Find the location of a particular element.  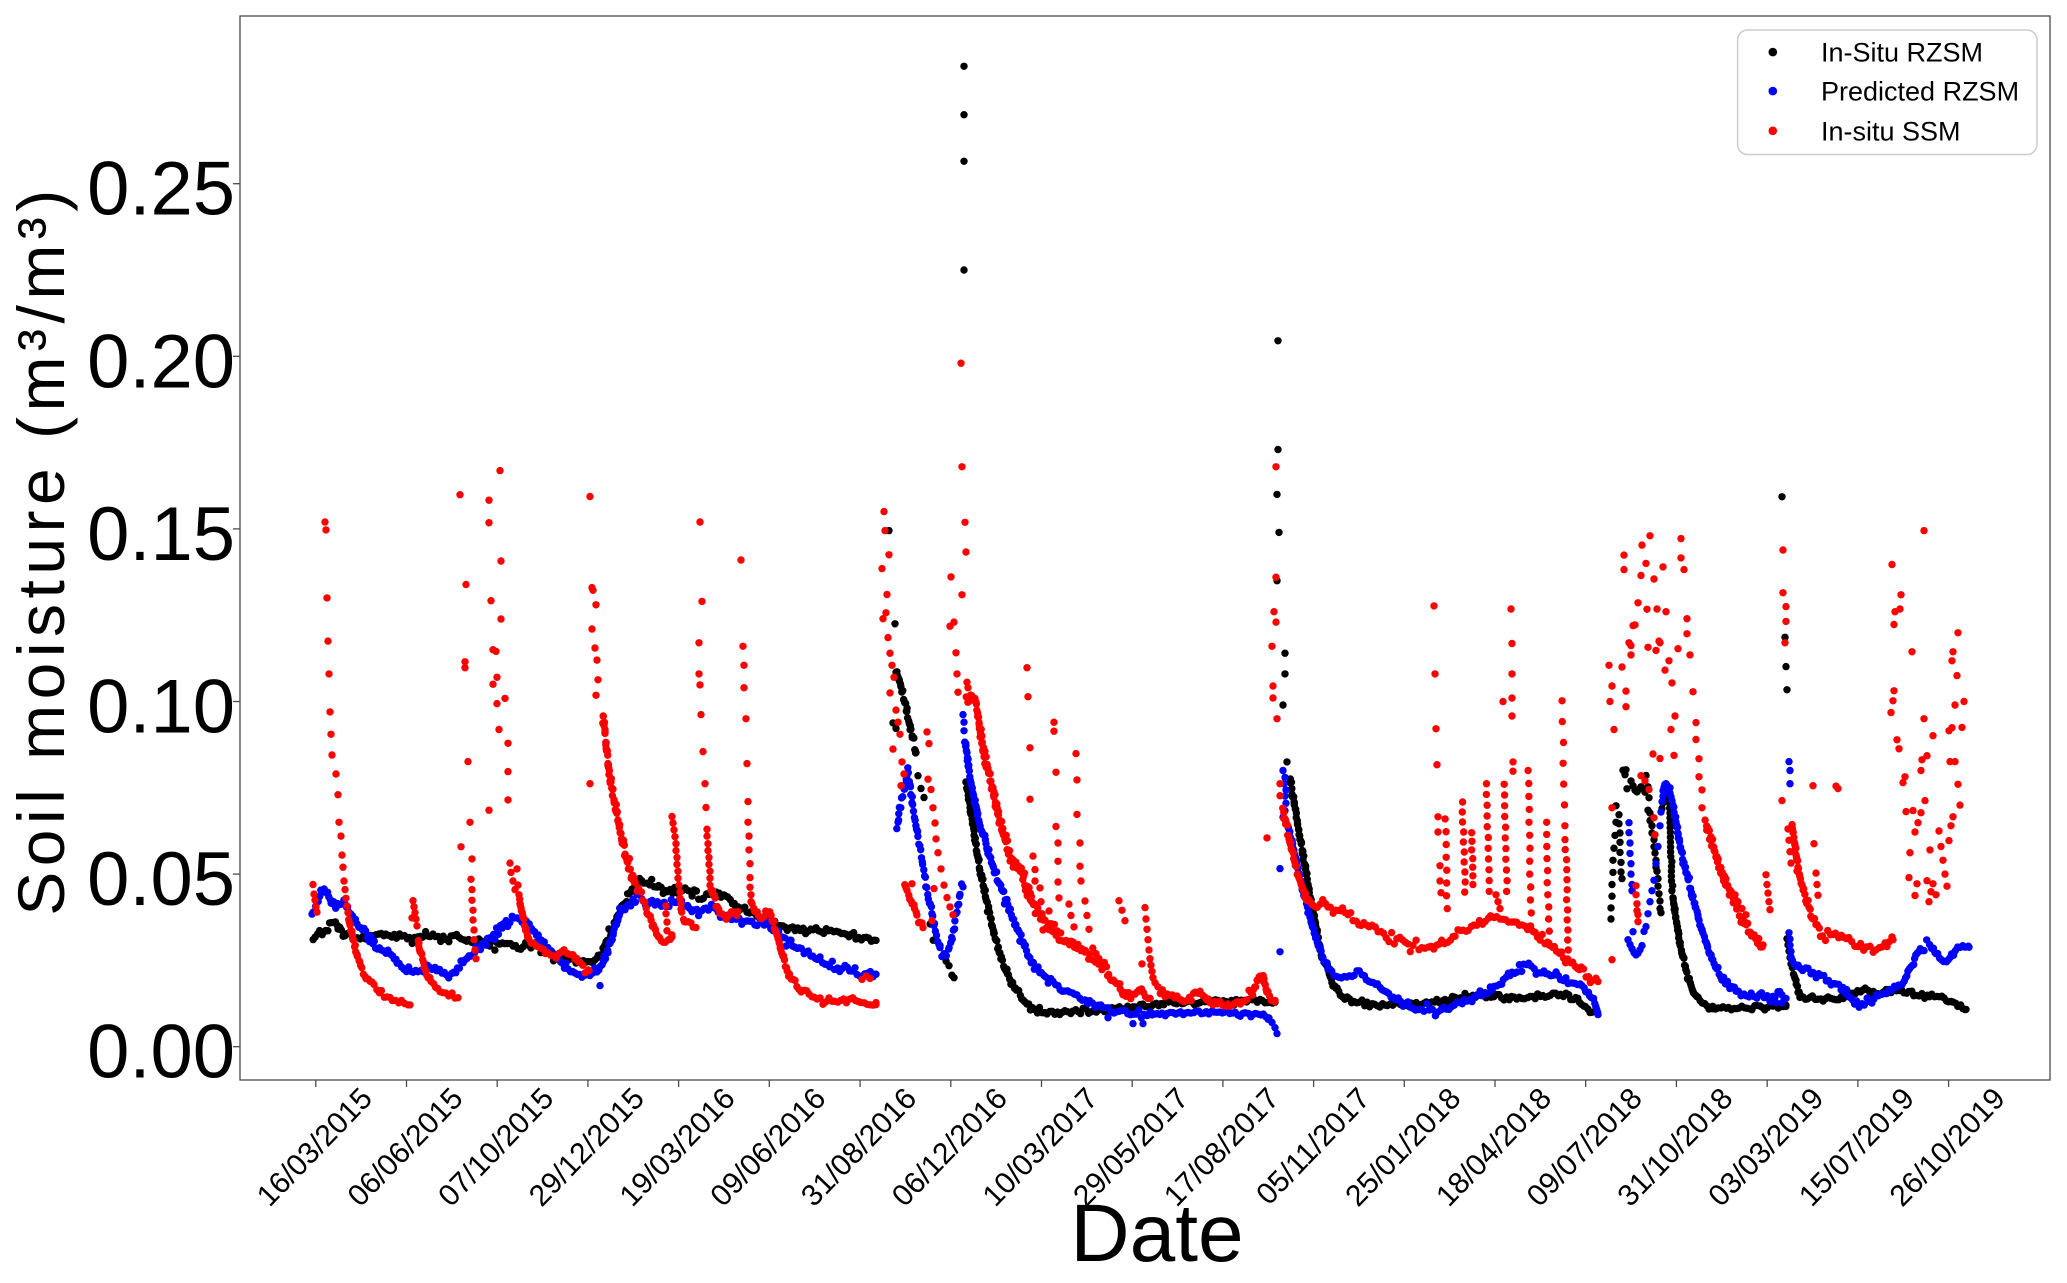

svg-text: Predicted RZSM is located at coordinates (1920, 92).